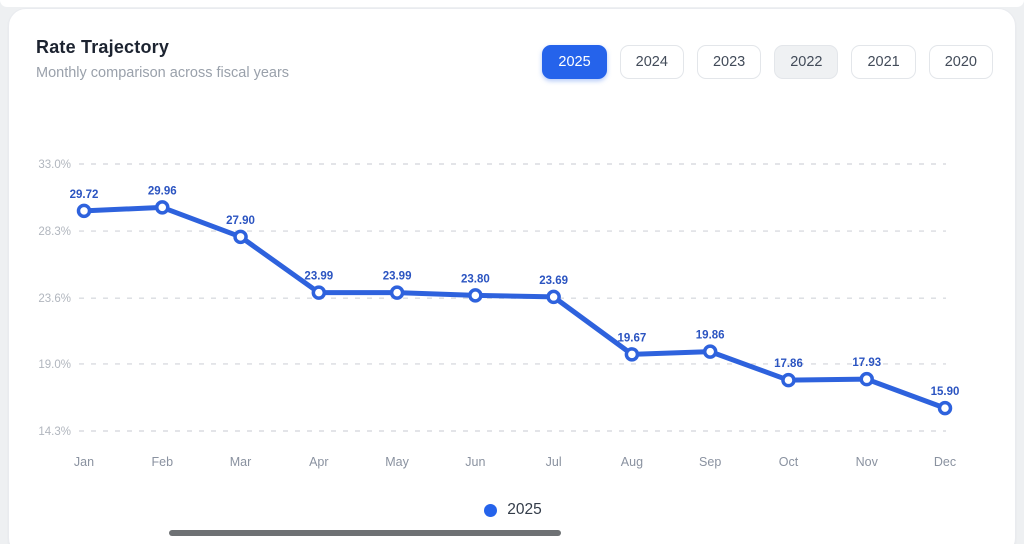  I want to click on x-axis-tick-label: Jul, so click(554, 462).